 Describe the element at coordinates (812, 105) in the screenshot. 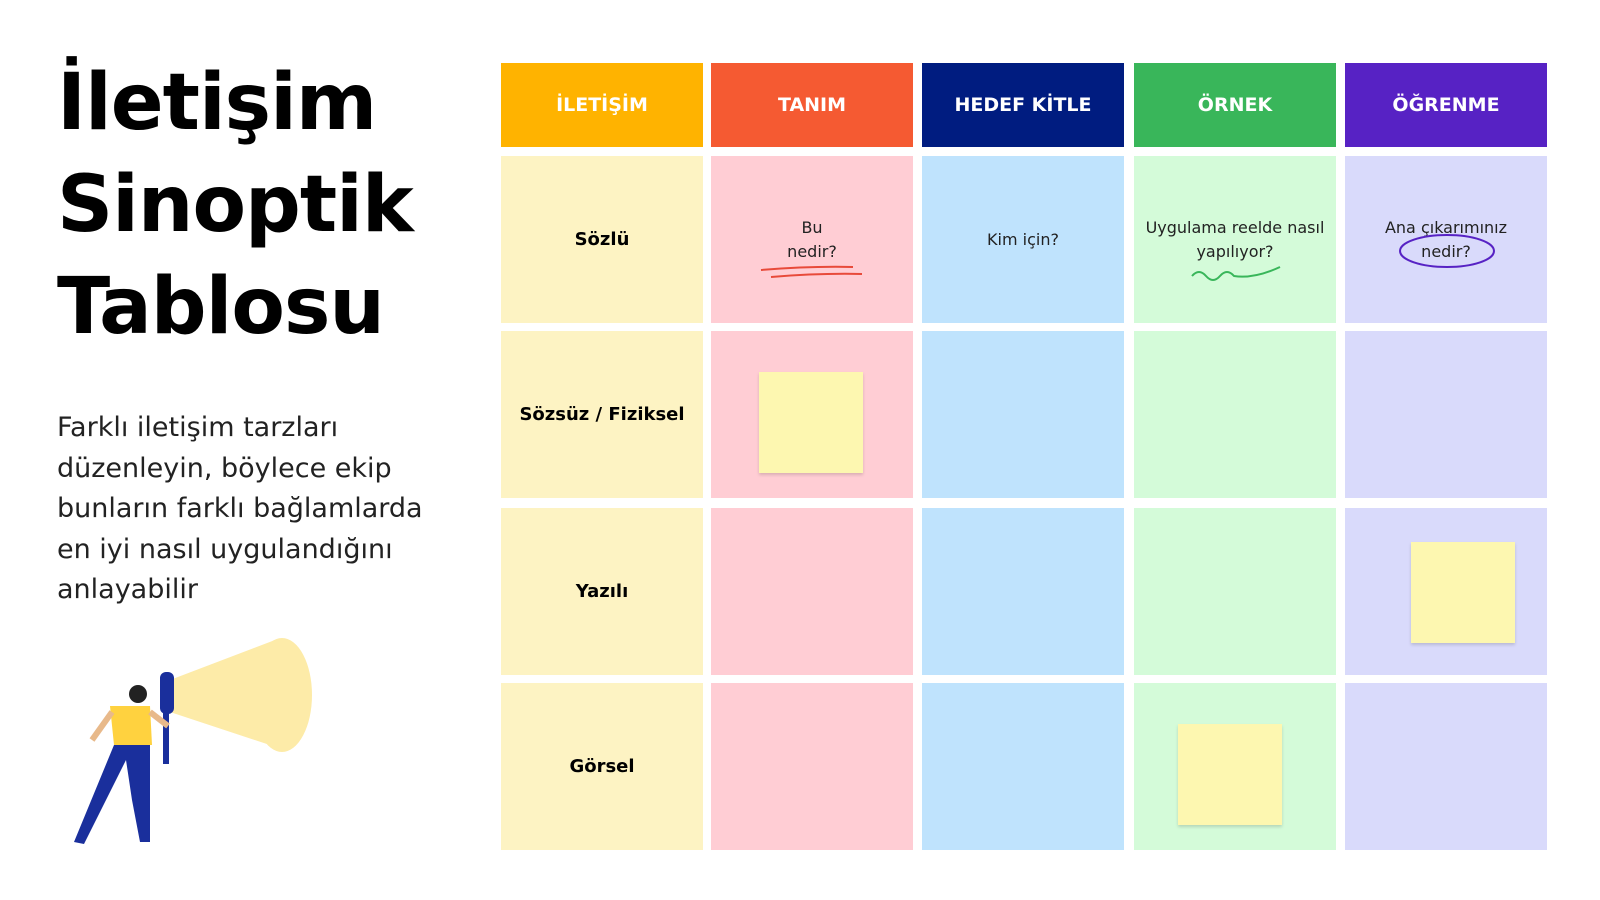

I see `column-header: TANIM` at that location.